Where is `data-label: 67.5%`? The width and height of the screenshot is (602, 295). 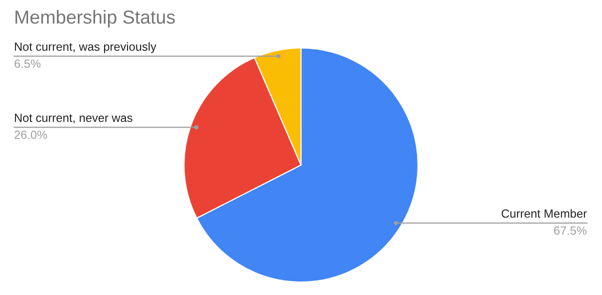 data-label: 67.5% is located at coordinates (570, 230).